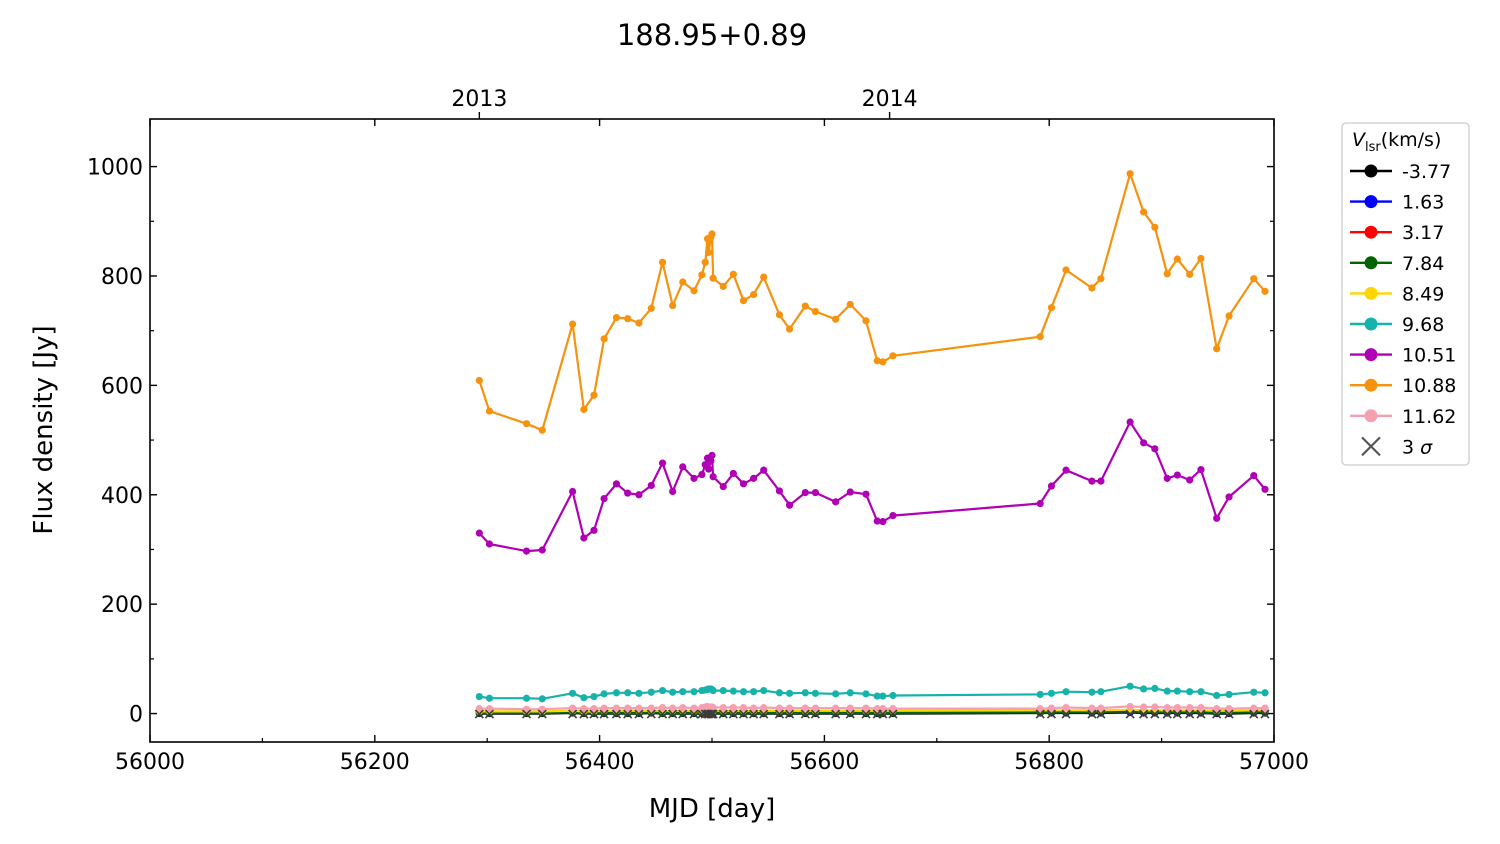 The height and width of the screenshot is (844, 1500). What do you see at coordinates (122, 277) in the screenshot?
I see `y-tick-label: 800` at bounding box center [122, 277].